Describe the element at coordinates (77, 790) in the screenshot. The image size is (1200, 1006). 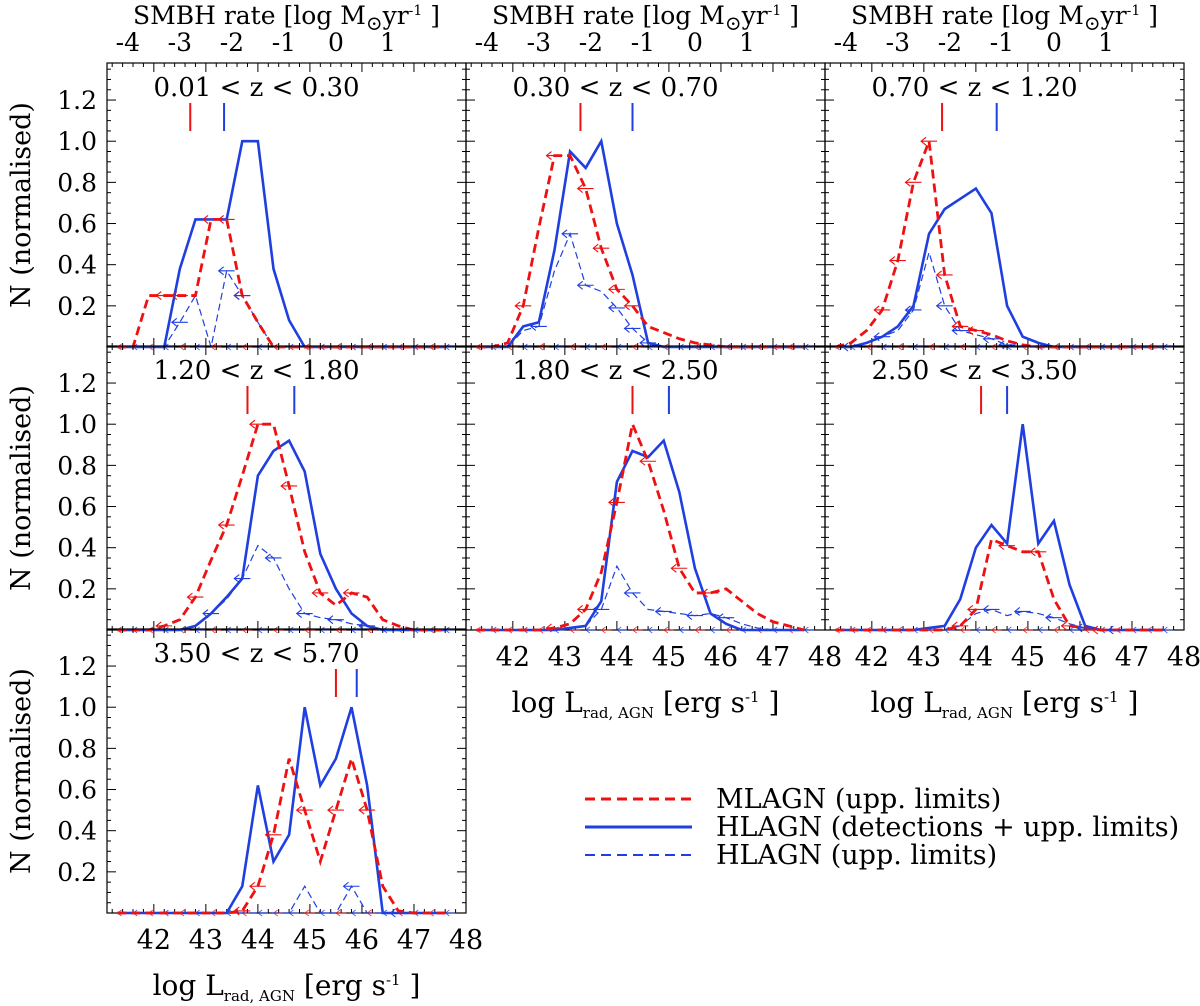
I see `y-tick-label: 0.6` at that location.